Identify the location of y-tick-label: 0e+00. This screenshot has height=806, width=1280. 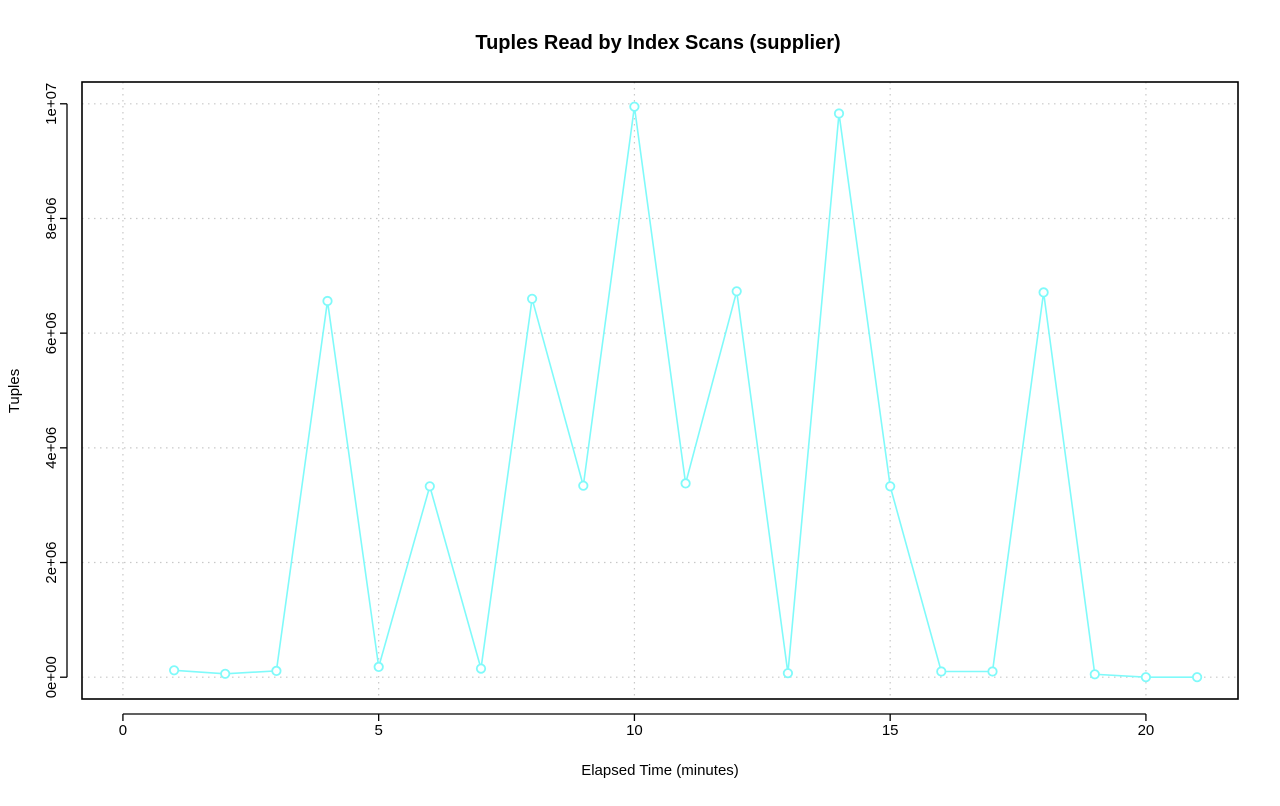
(51, 677).